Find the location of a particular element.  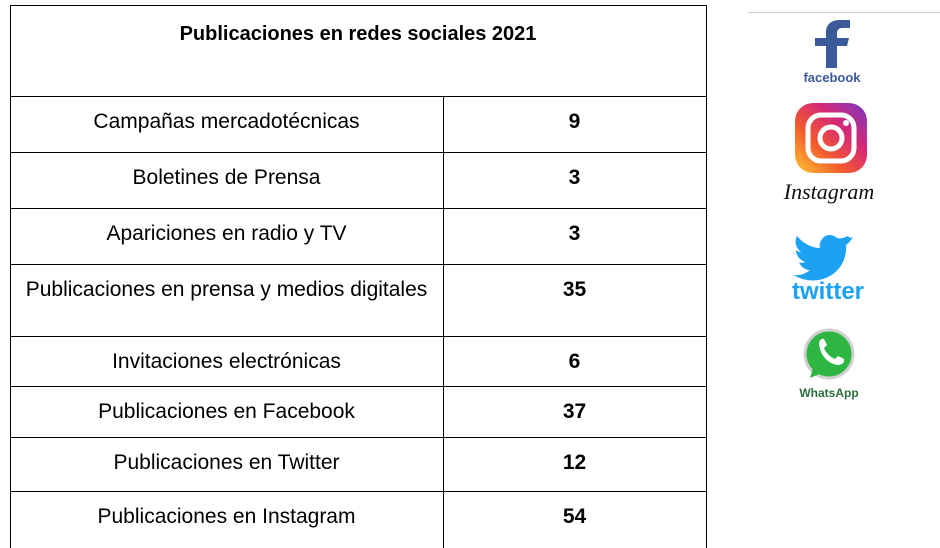

row-label: Publicaciones en Twitter is located at coordinates (226, 462).